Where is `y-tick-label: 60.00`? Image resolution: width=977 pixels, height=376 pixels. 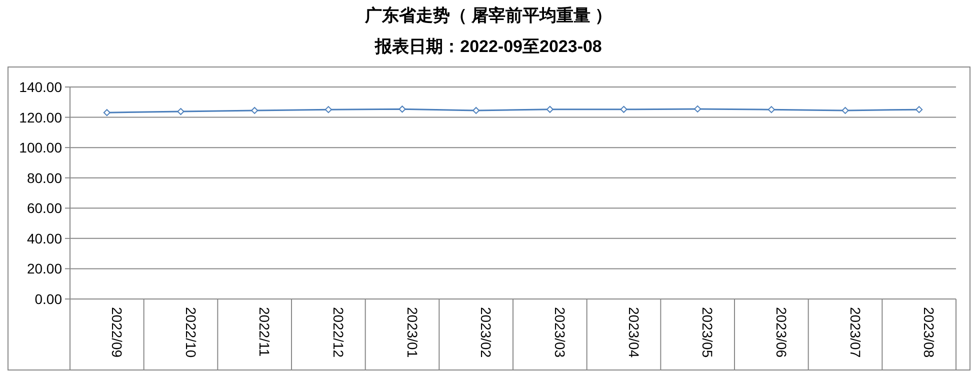
y-tick-label: 60.00 is located at coordinates (44, 208).